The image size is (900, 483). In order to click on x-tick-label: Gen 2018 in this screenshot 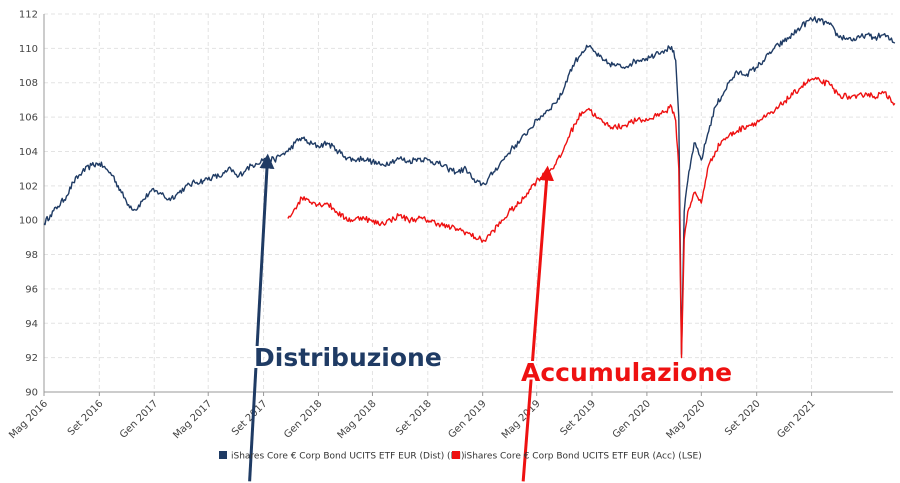, I will do `click(303, 419)`.